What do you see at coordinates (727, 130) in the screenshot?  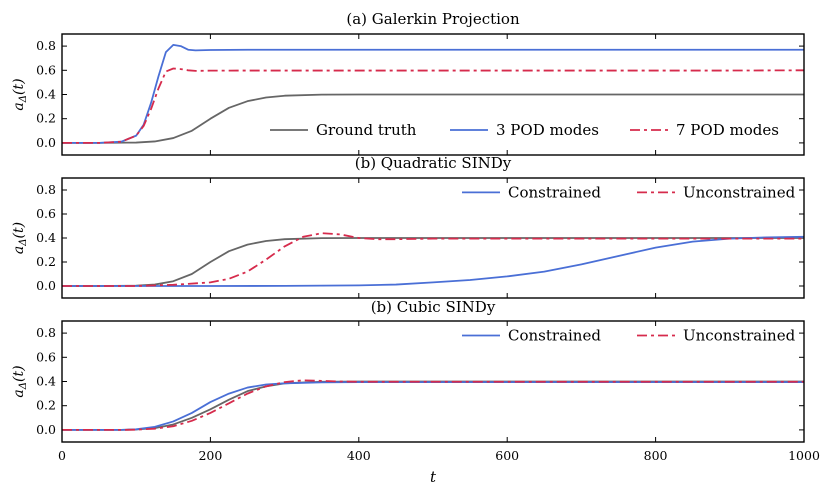 I see `legend-label: 7 POD modes` at bounding box center [727, 130].